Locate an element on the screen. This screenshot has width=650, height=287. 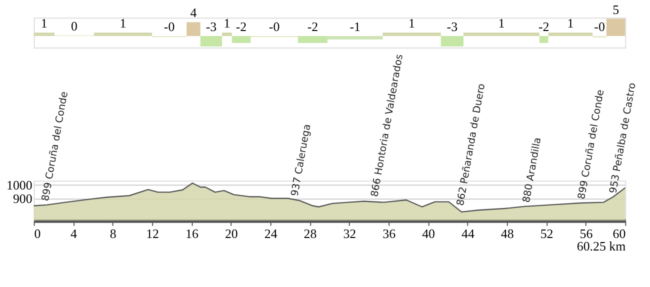
x-tick-label: 56 is located at coordinates (587, 233).